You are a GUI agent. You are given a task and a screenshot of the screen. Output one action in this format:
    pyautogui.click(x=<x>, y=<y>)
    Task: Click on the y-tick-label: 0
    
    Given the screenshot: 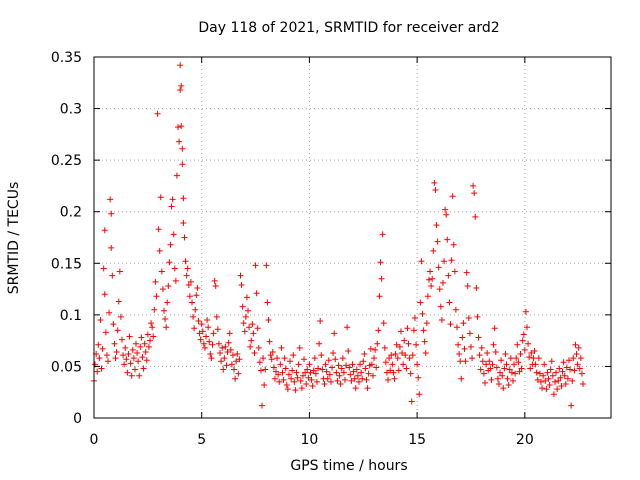 What is the action you would take?
    pyautogui.click(x=77, y=419)
    